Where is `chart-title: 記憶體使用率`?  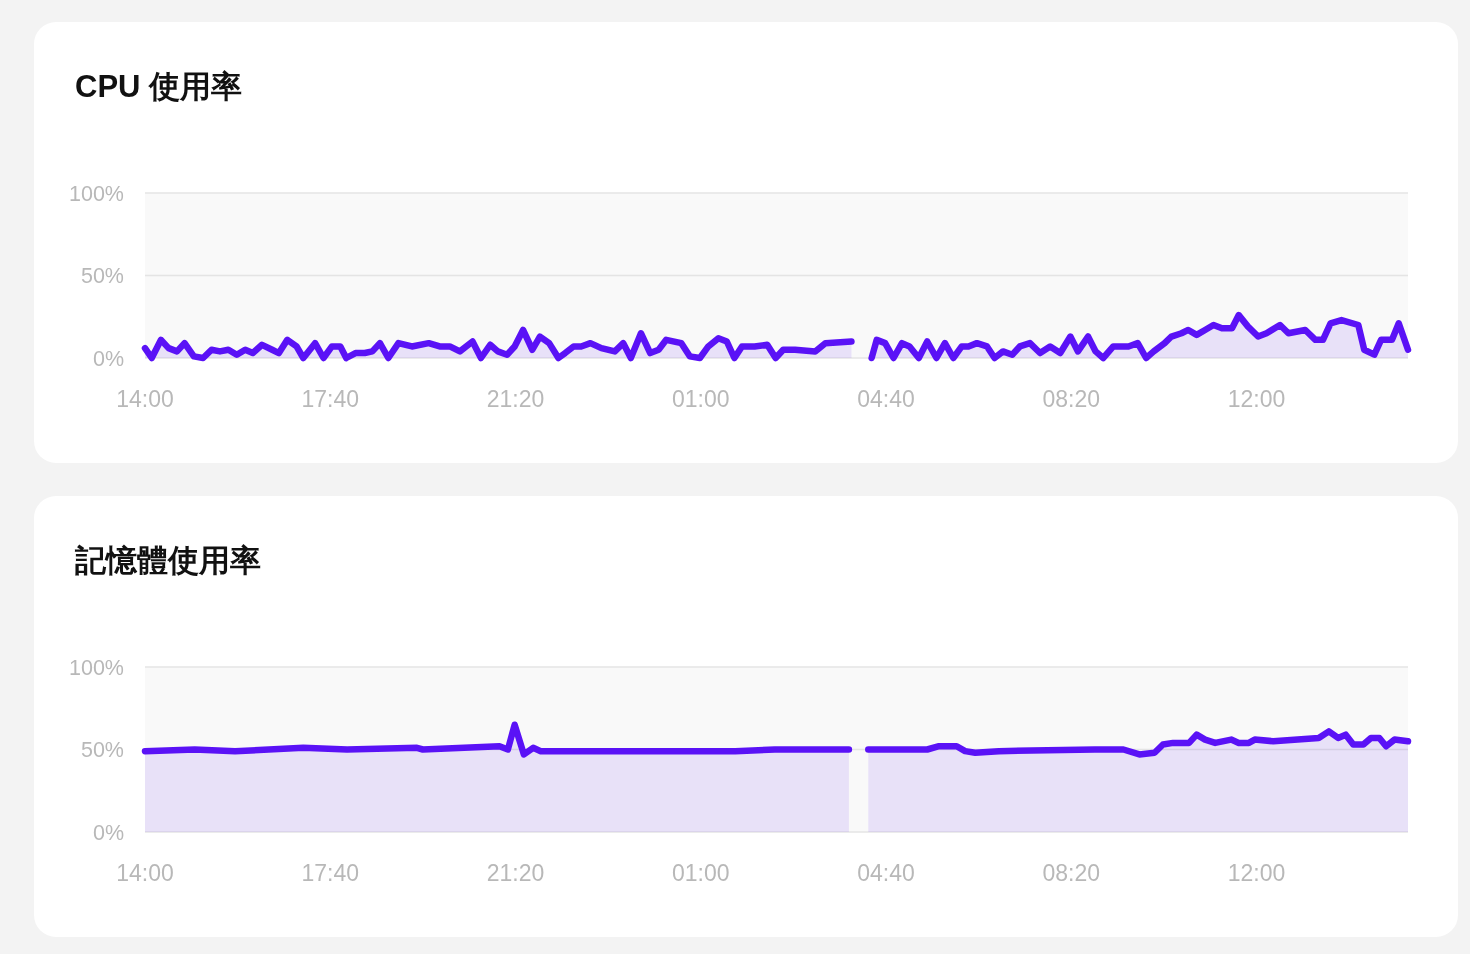
chart-title: 記憶體使用率 is located at coordinates (167, 560).